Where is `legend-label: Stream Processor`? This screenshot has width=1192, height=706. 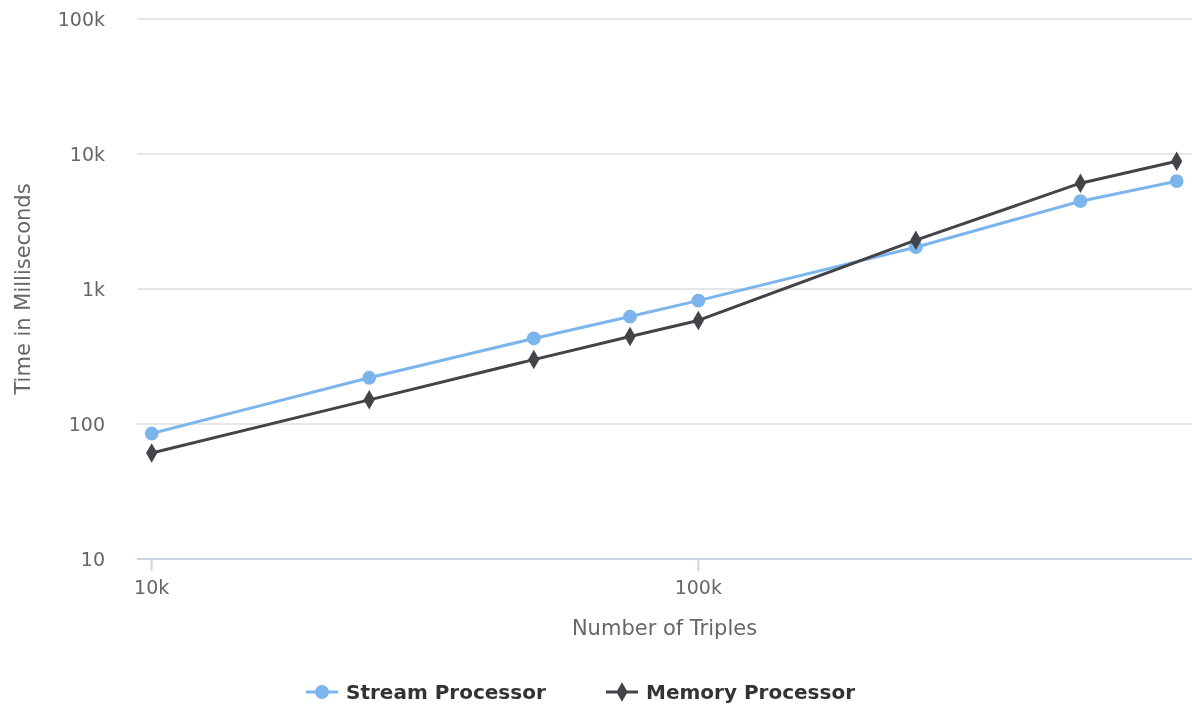 legend-label: Stream Processor is located at coordinates (446, 692).